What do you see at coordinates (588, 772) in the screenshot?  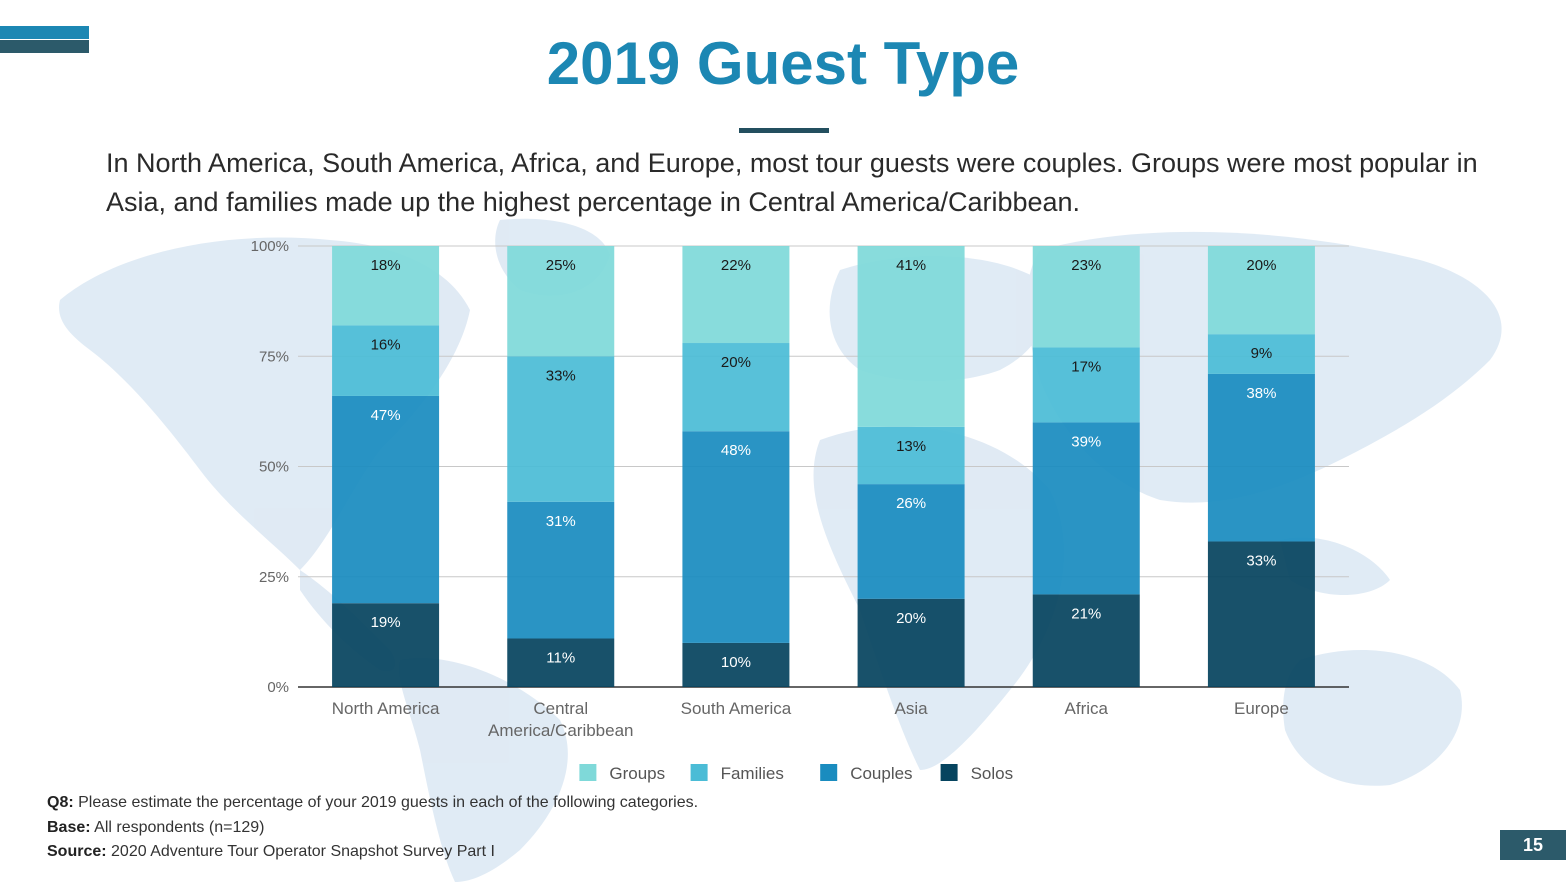 I see `legend-swatch-groups` at bounding box center [588, 772].